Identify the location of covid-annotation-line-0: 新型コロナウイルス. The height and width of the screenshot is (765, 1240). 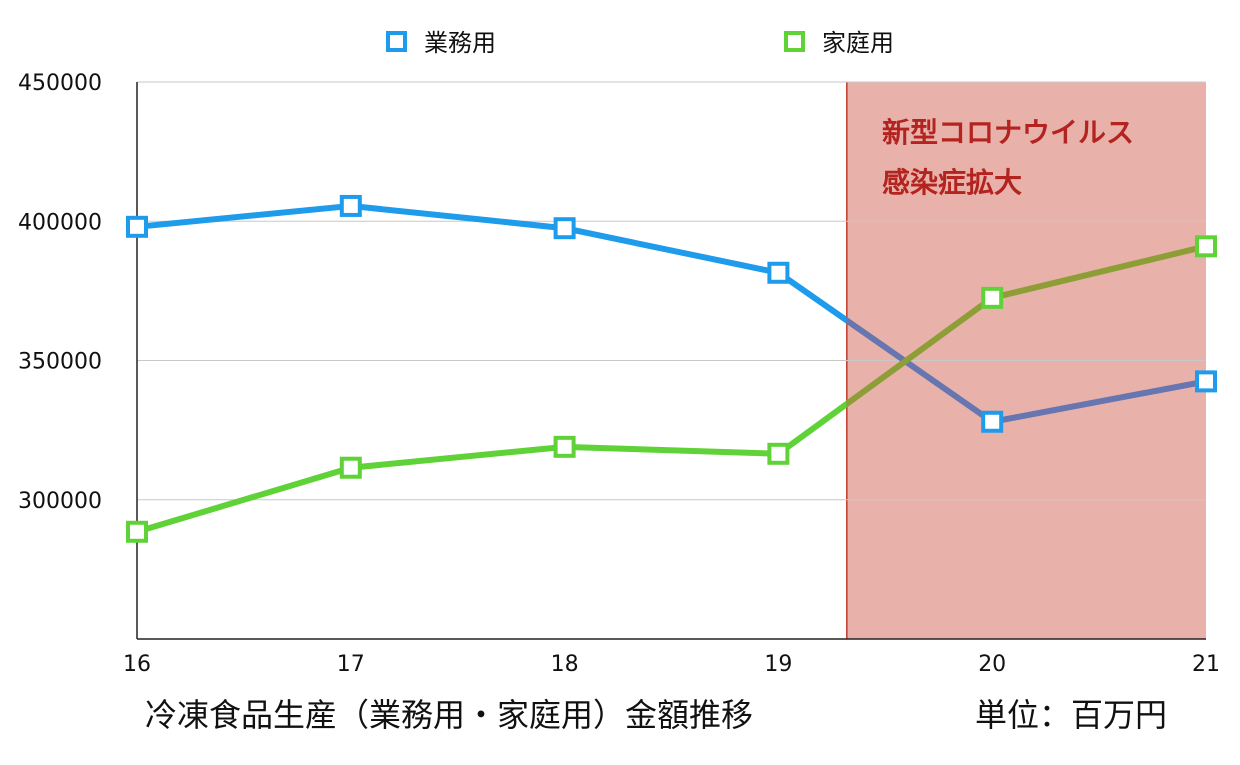
(1008, 132).